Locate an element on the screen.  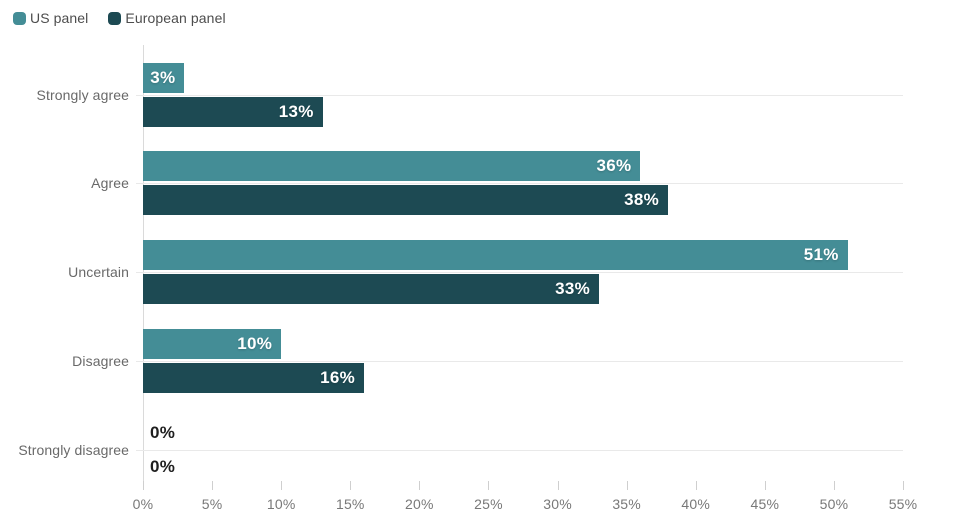
x-axis-tick-label-20: 20% is located at coordinates (419, 504).